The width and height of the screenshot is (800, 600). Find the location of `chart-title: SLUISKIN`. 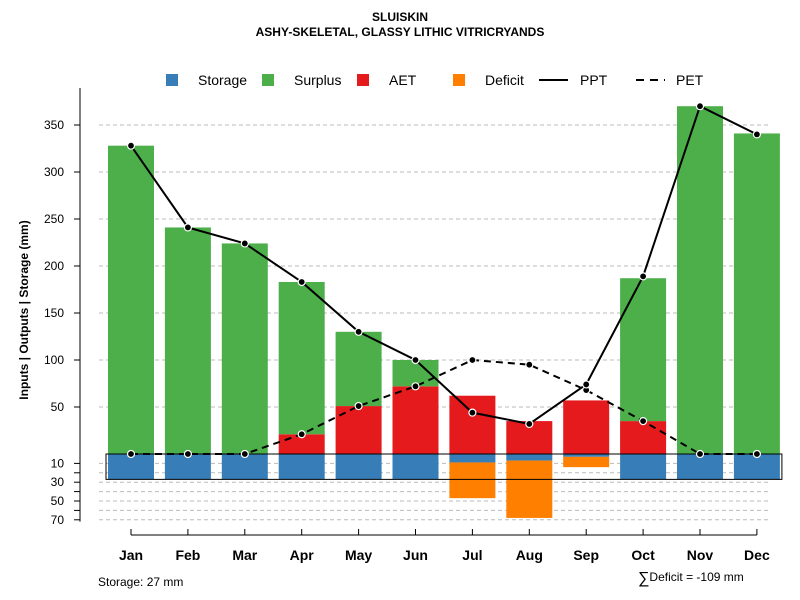

chart-title: SLUISKIN is located at coordinates (399, 17).